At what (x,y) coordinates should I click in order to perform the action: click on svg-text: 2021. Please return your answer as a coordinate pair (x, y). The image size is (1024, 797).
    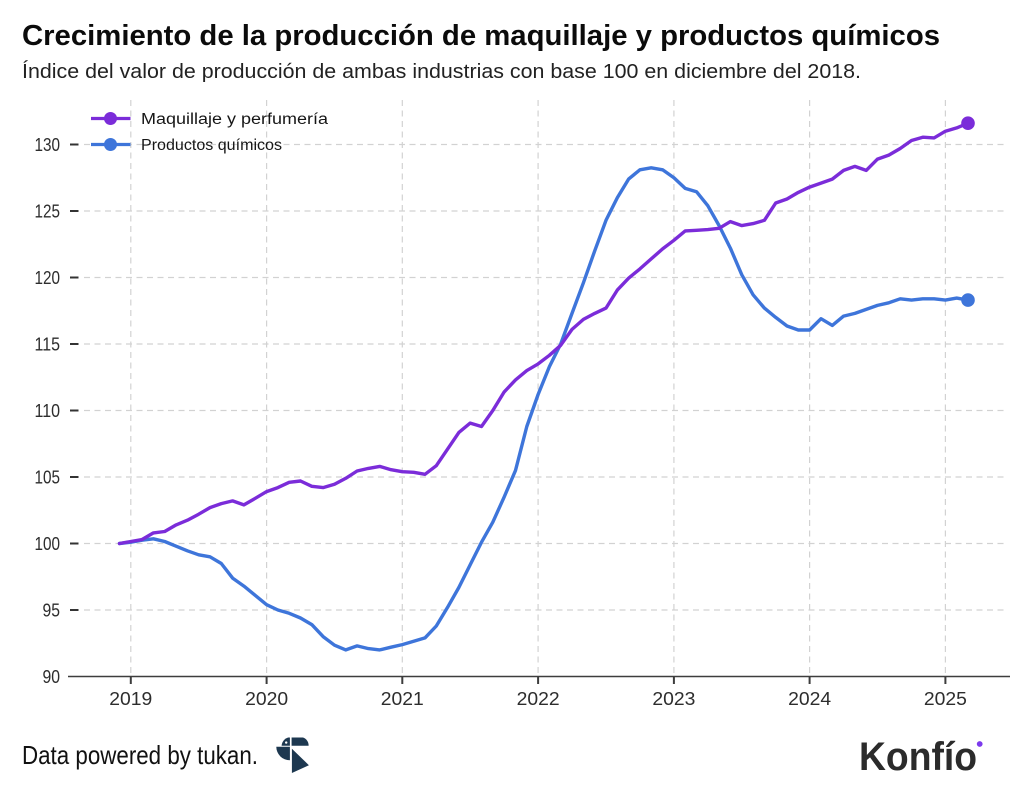
    Looking at the image, I should click on (402, 699).